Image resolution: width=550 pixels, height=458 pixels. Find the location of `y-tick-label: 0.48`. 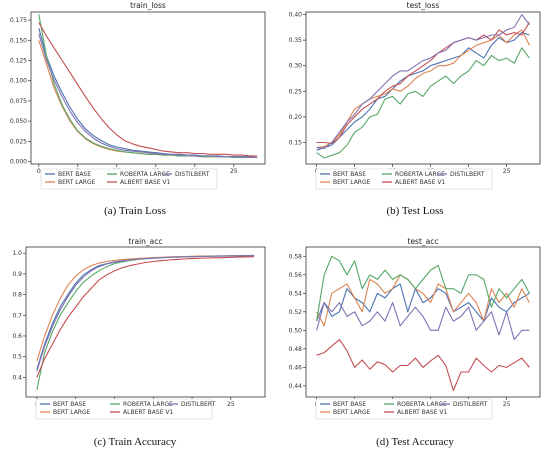

y-tick-label: 0.48 is located at coordinates (296, 349).